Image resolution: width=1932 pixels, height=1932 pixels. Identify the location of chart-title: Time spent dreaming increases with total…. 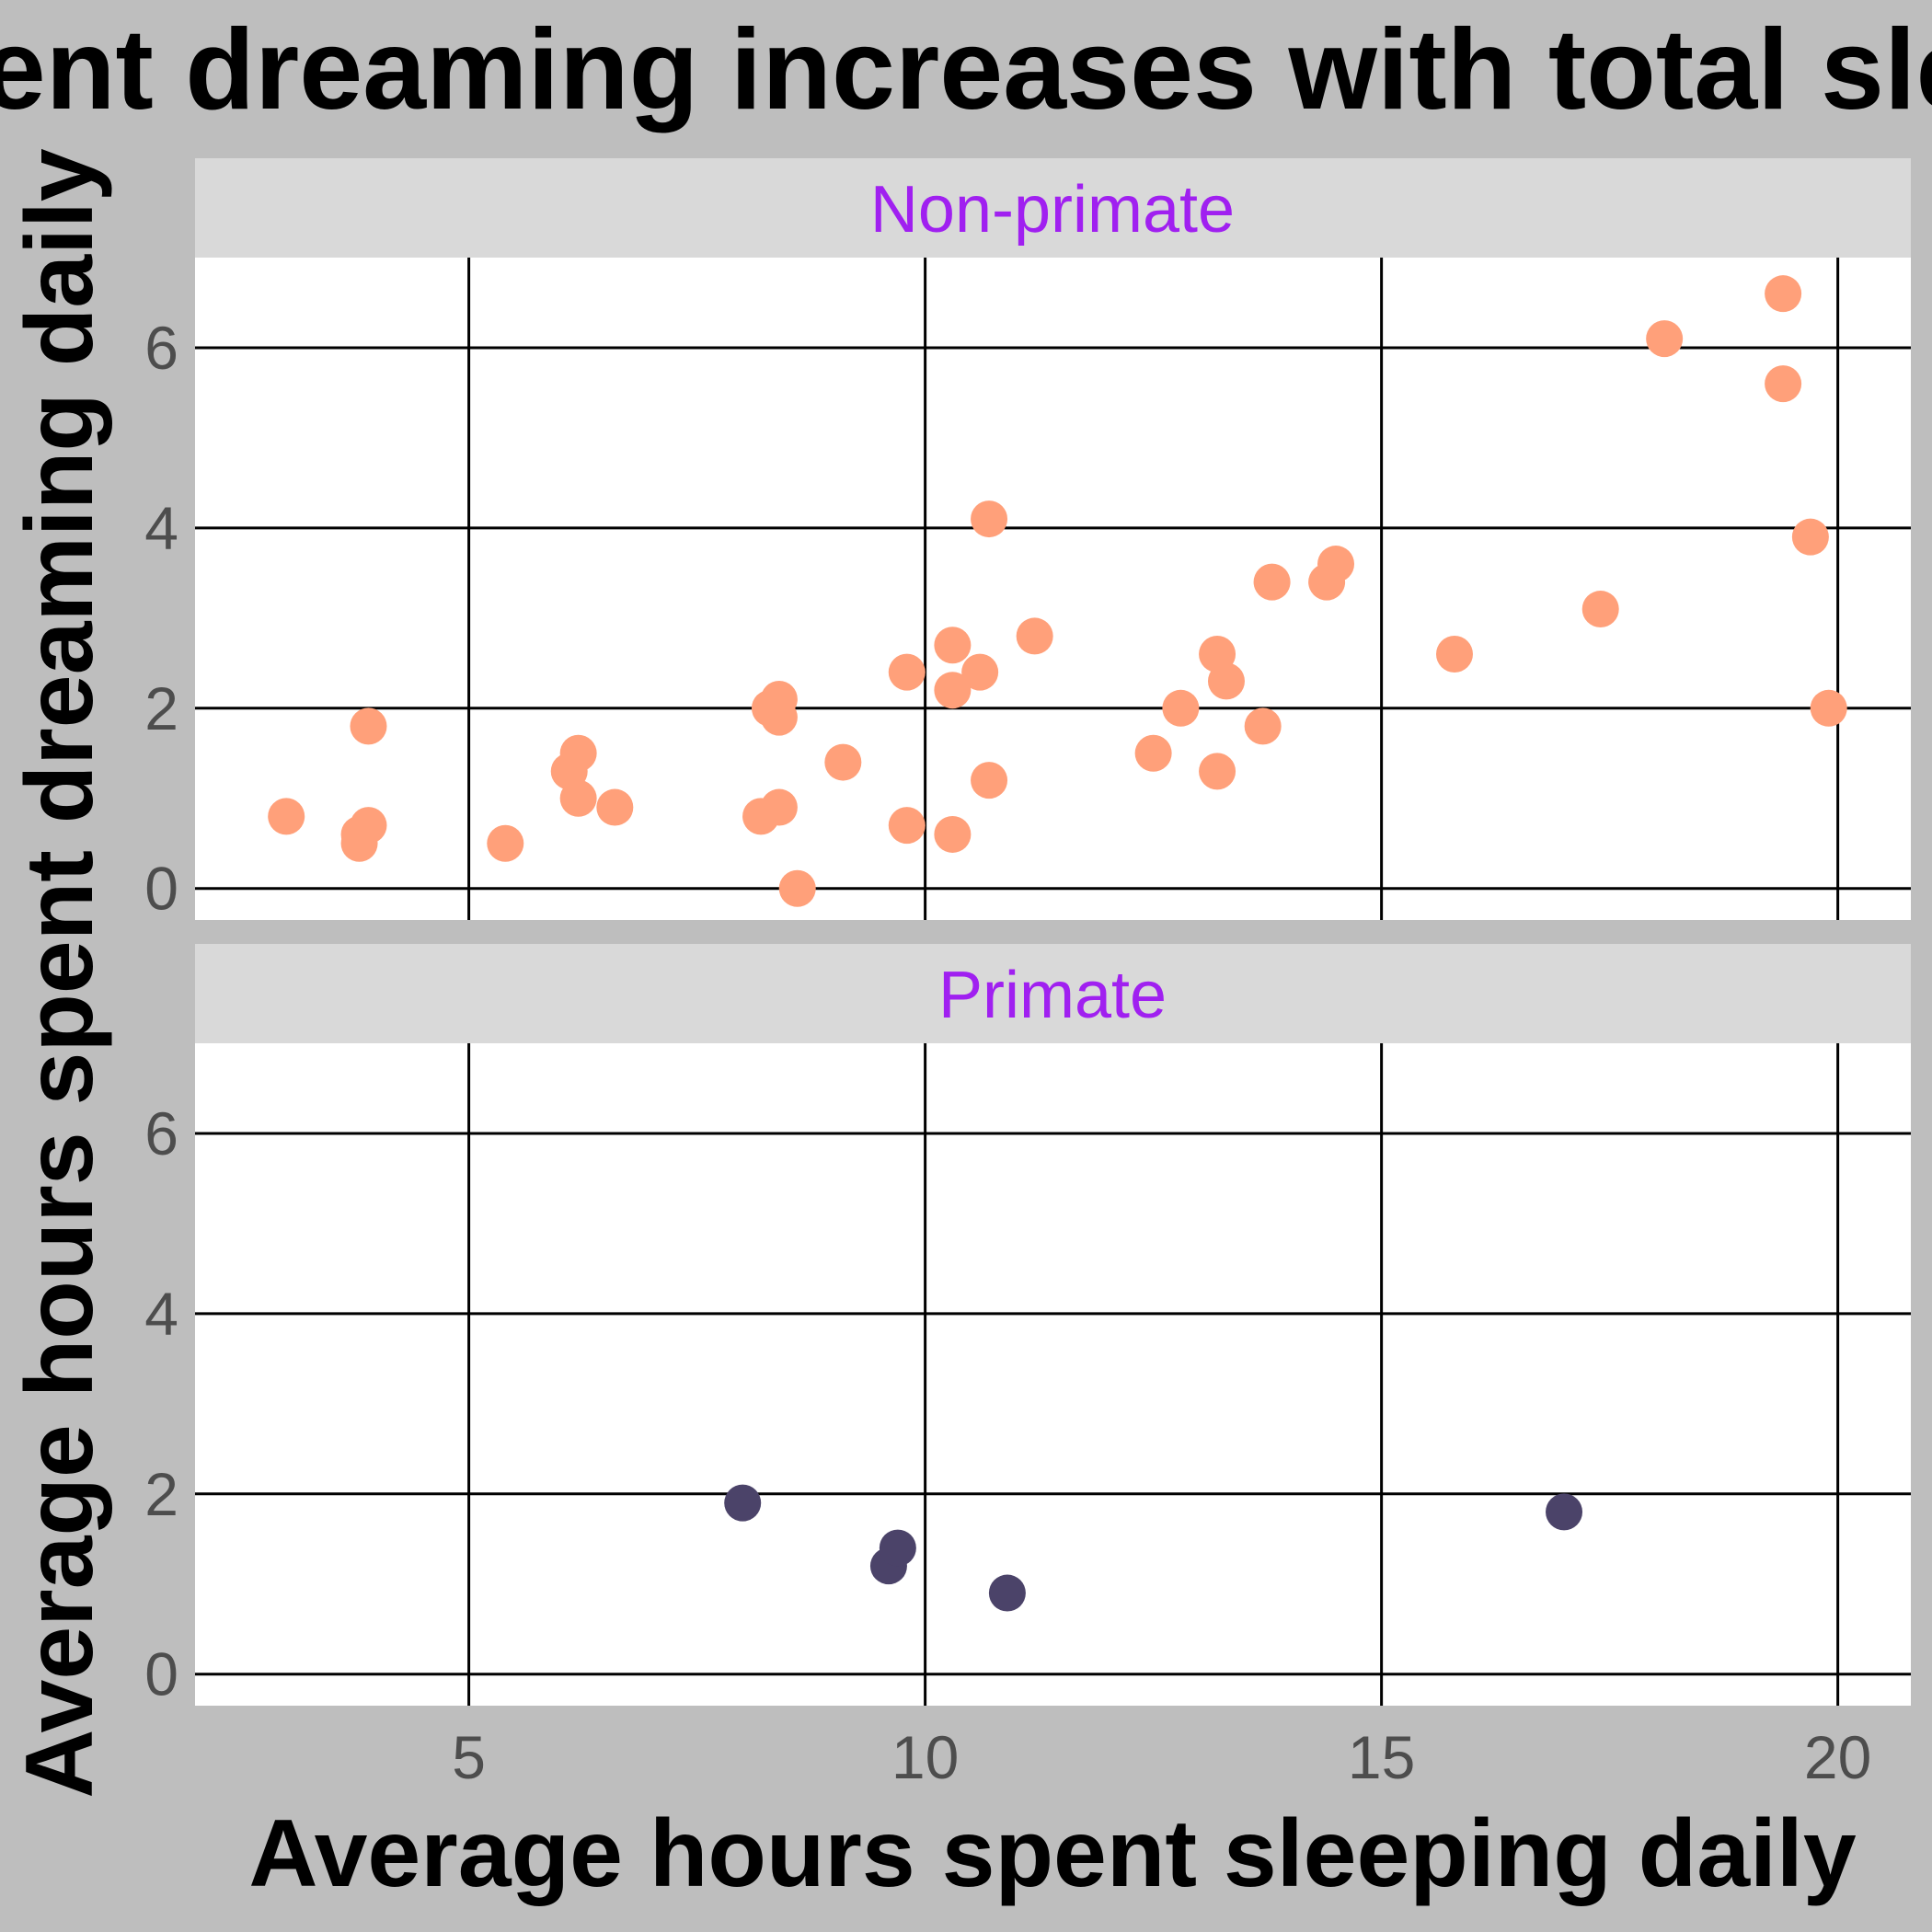
(966, 69).